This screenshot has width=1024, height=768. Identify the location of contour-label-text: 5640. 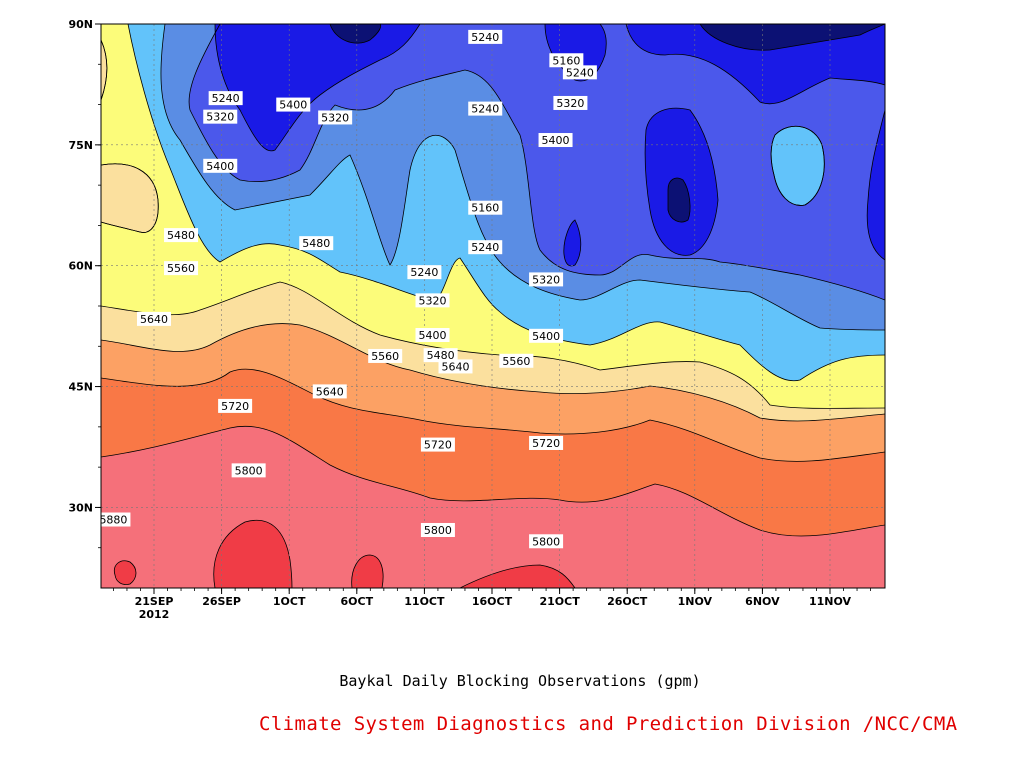
(455, 366).